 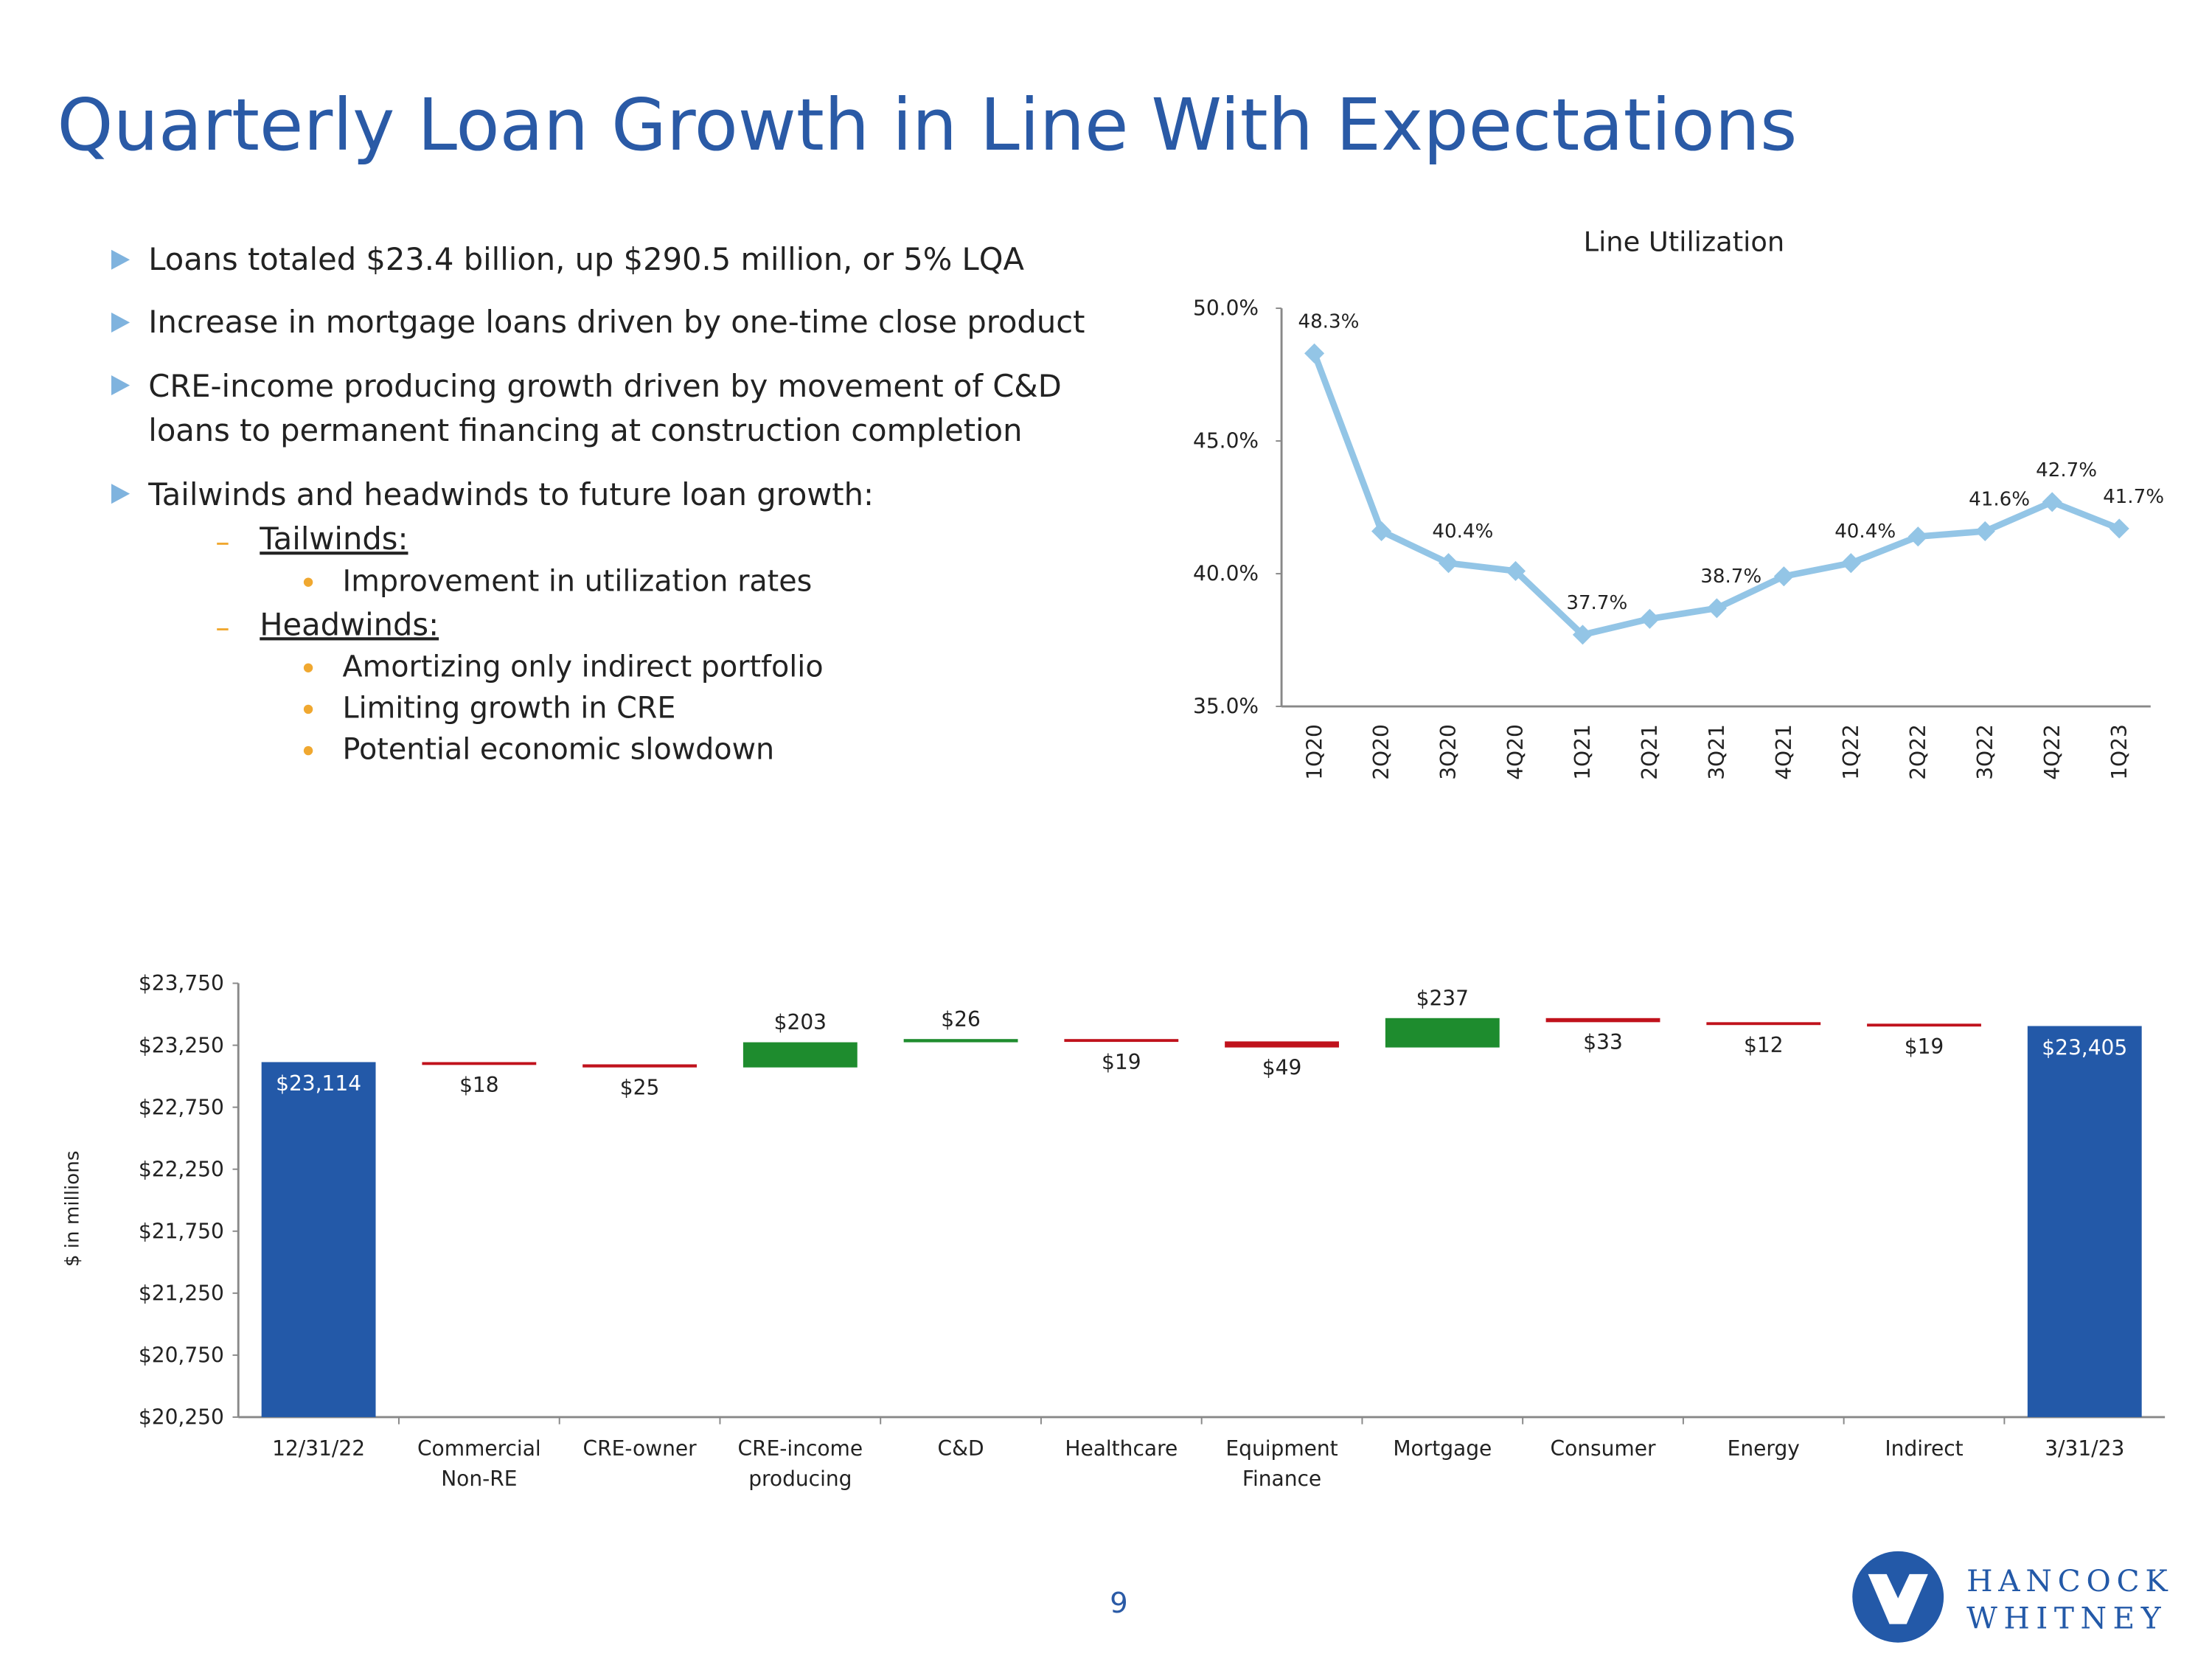 What do you see at coordinates (2084, 1047) in the screenshot?
I see `data-label: $23,405` at bounding box center [2084, 1047].